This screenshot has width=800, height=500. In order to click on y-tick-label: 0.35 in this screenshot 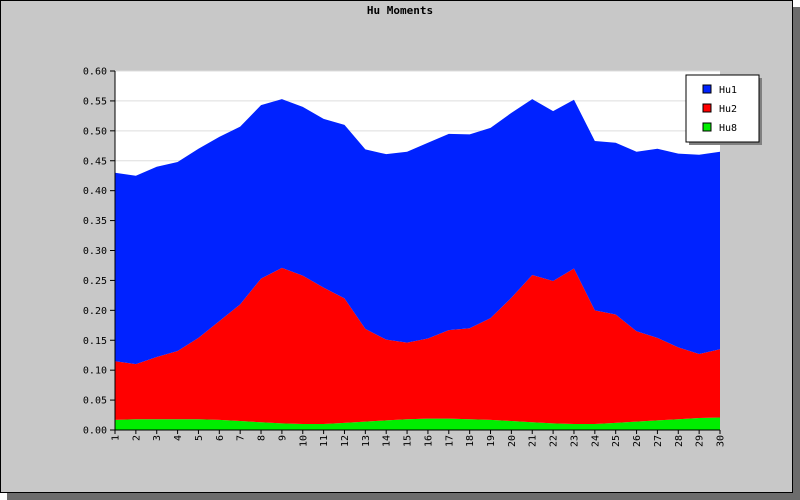, I will do `click(95, 221)`.